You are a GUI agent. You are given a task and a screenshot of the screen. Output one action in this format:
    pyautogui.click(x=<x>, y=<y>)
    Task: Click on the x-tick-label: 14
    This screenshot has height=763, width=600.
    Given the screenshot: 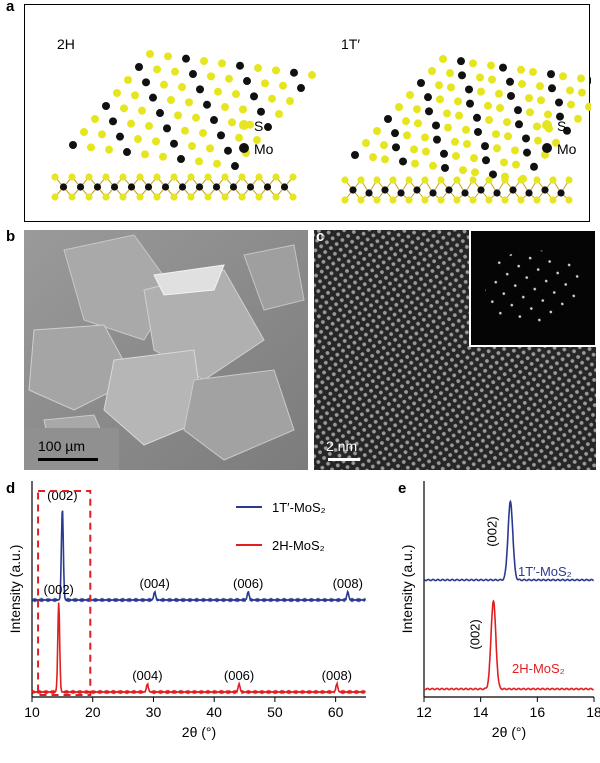 What is the action you would take?
    pyautogui.click(x=481, y=712)
    